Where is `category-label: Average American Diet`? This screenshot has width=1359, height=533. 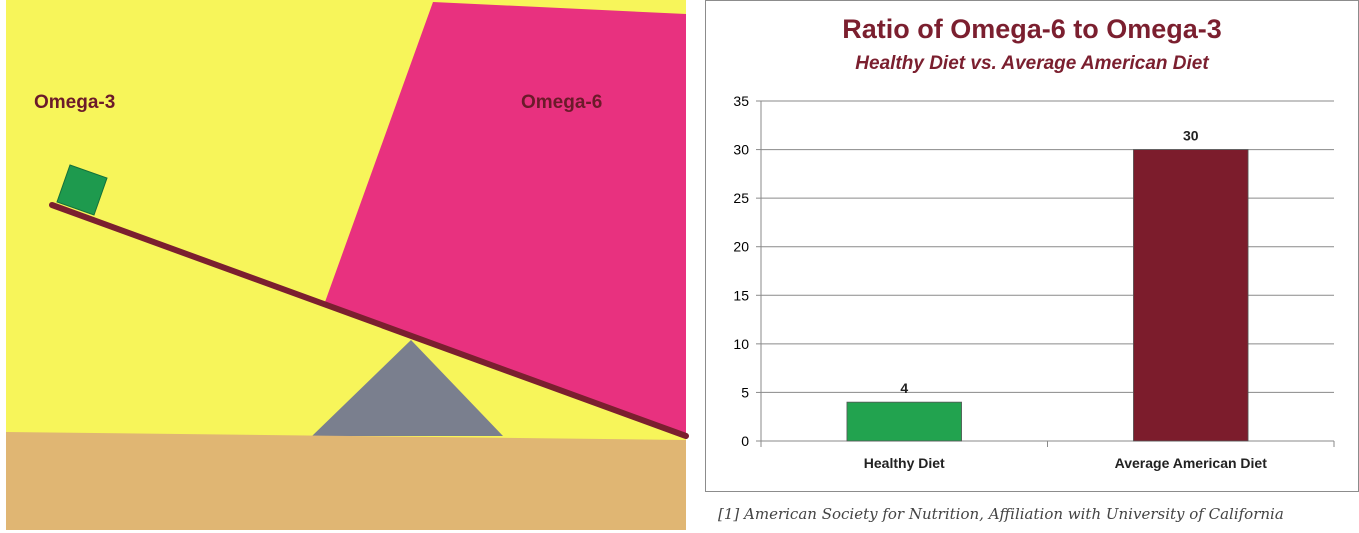 category-label: Average American Diet is located at coordinates (1191, 463).